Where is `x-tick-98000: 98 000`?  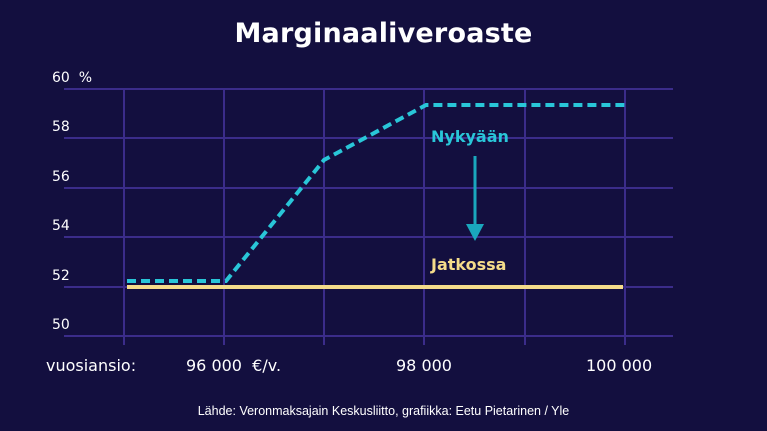
x-tick-98000: 98 000 is located at coordinates (424, 365).